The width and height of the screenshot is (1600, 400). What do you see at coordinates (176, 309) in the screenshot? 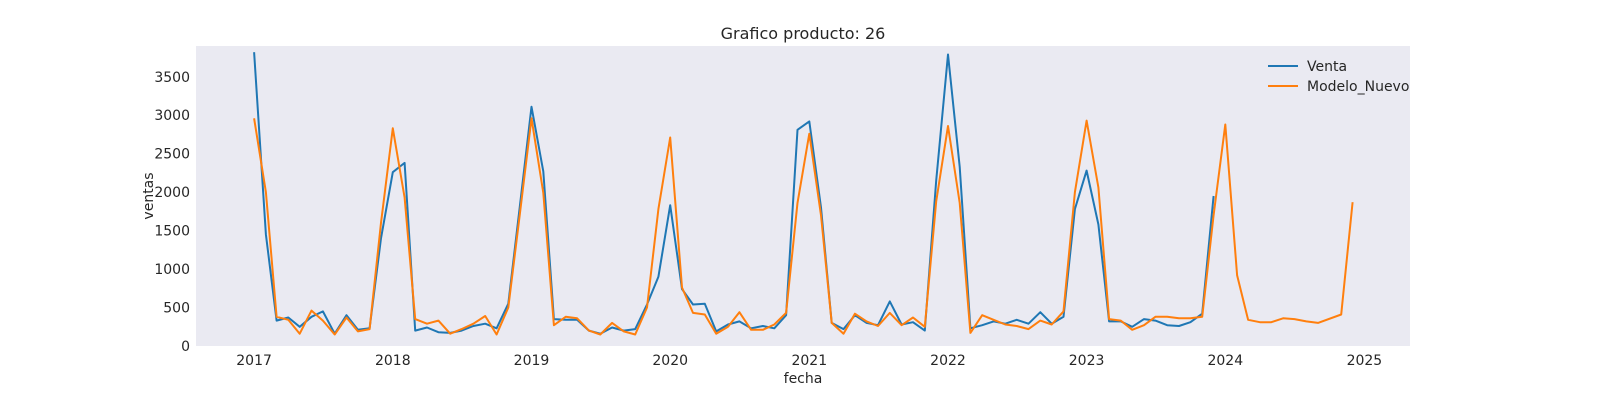
I see `y-tick-label: 500` at bounding box center [176, 309].